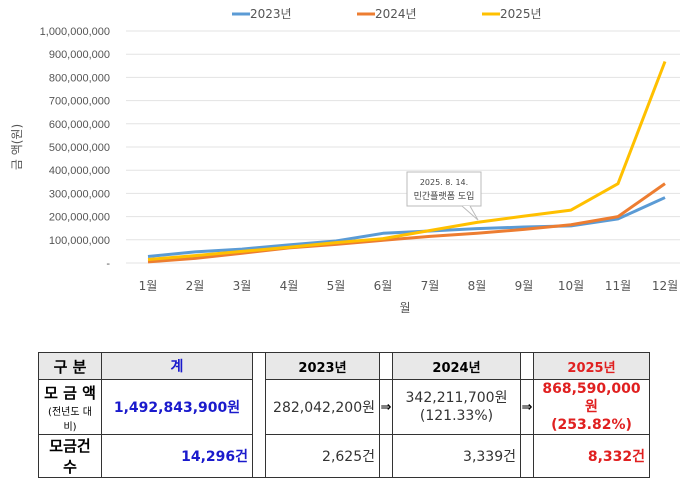 The image size is (680, 478). I want to click on y-tick-label: 500,000,000, so click(79, 148).